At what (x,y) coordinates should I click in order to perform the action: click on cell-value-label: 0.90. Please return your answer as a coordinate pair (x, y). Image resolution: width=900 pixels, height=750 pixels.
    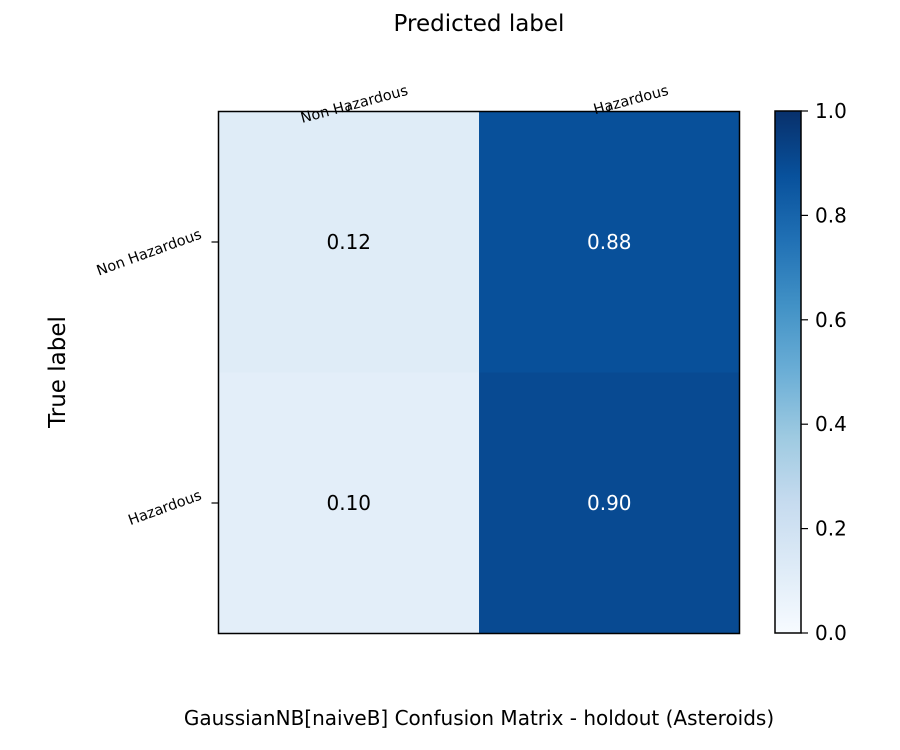
    Looking at the image, I should click on (609, 503).